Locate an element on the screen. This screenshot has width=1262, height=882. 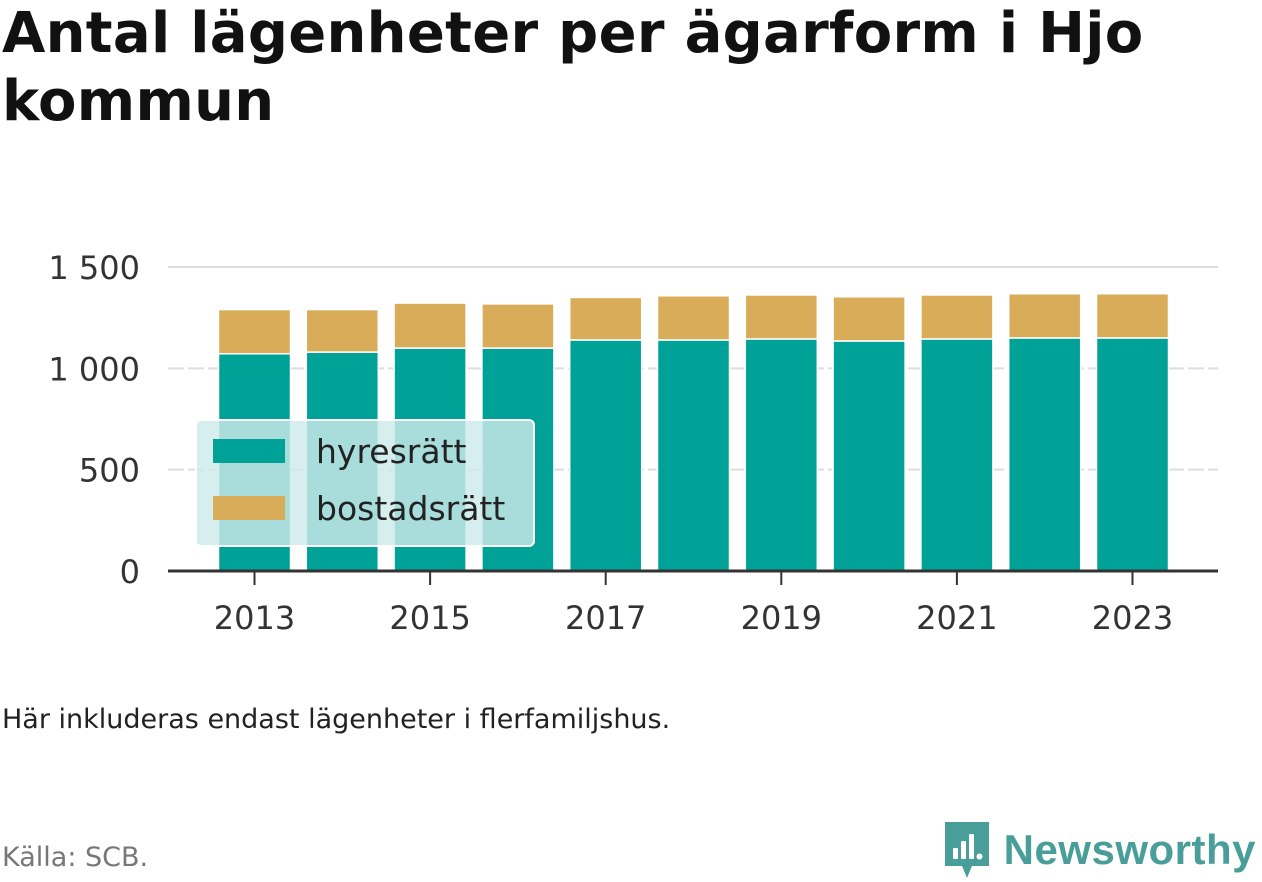
brand-name: Newsworthy is located at coordinates (1129, 849).